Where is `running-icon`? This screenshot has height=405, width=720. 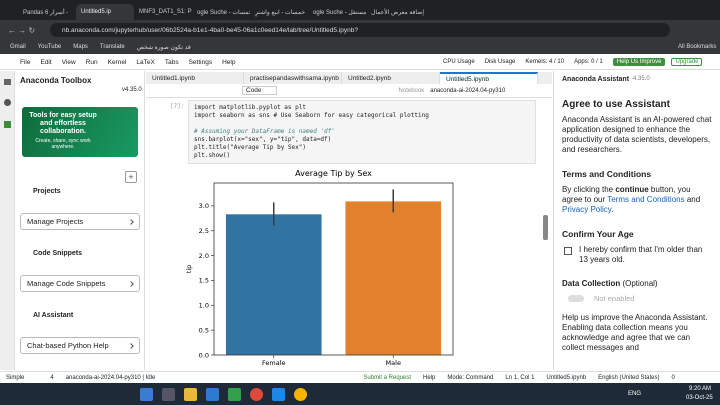 running-icon is located at coordinates (7, 102).